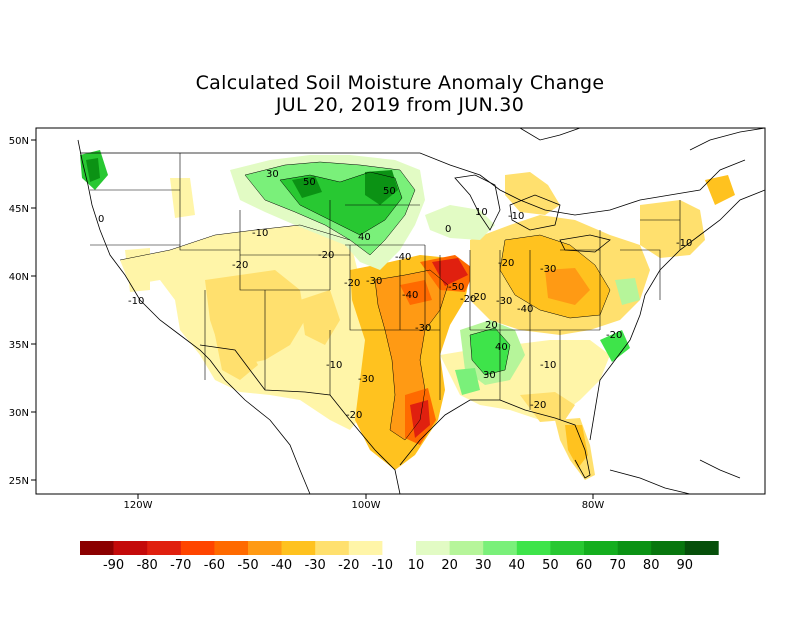 Image resolution: width=800 pixels, height=618 pixels. Describe the element at coordinates (627, 291) in the screenshot. I see `fill-md-plus20` at that location.